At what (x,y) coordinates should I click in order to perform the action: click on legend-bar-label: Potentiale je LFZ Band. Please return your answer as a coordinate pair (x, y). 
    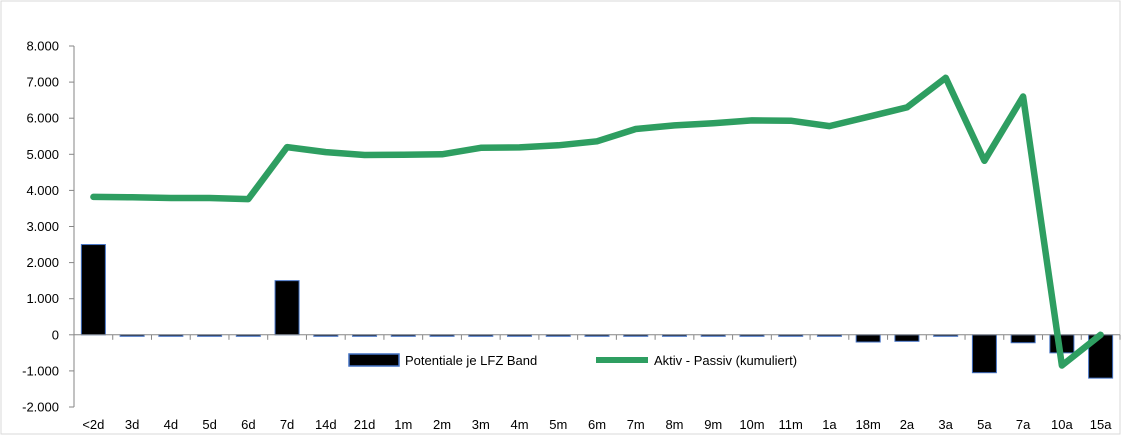
    Looking at the image, I should click on (471, 360).